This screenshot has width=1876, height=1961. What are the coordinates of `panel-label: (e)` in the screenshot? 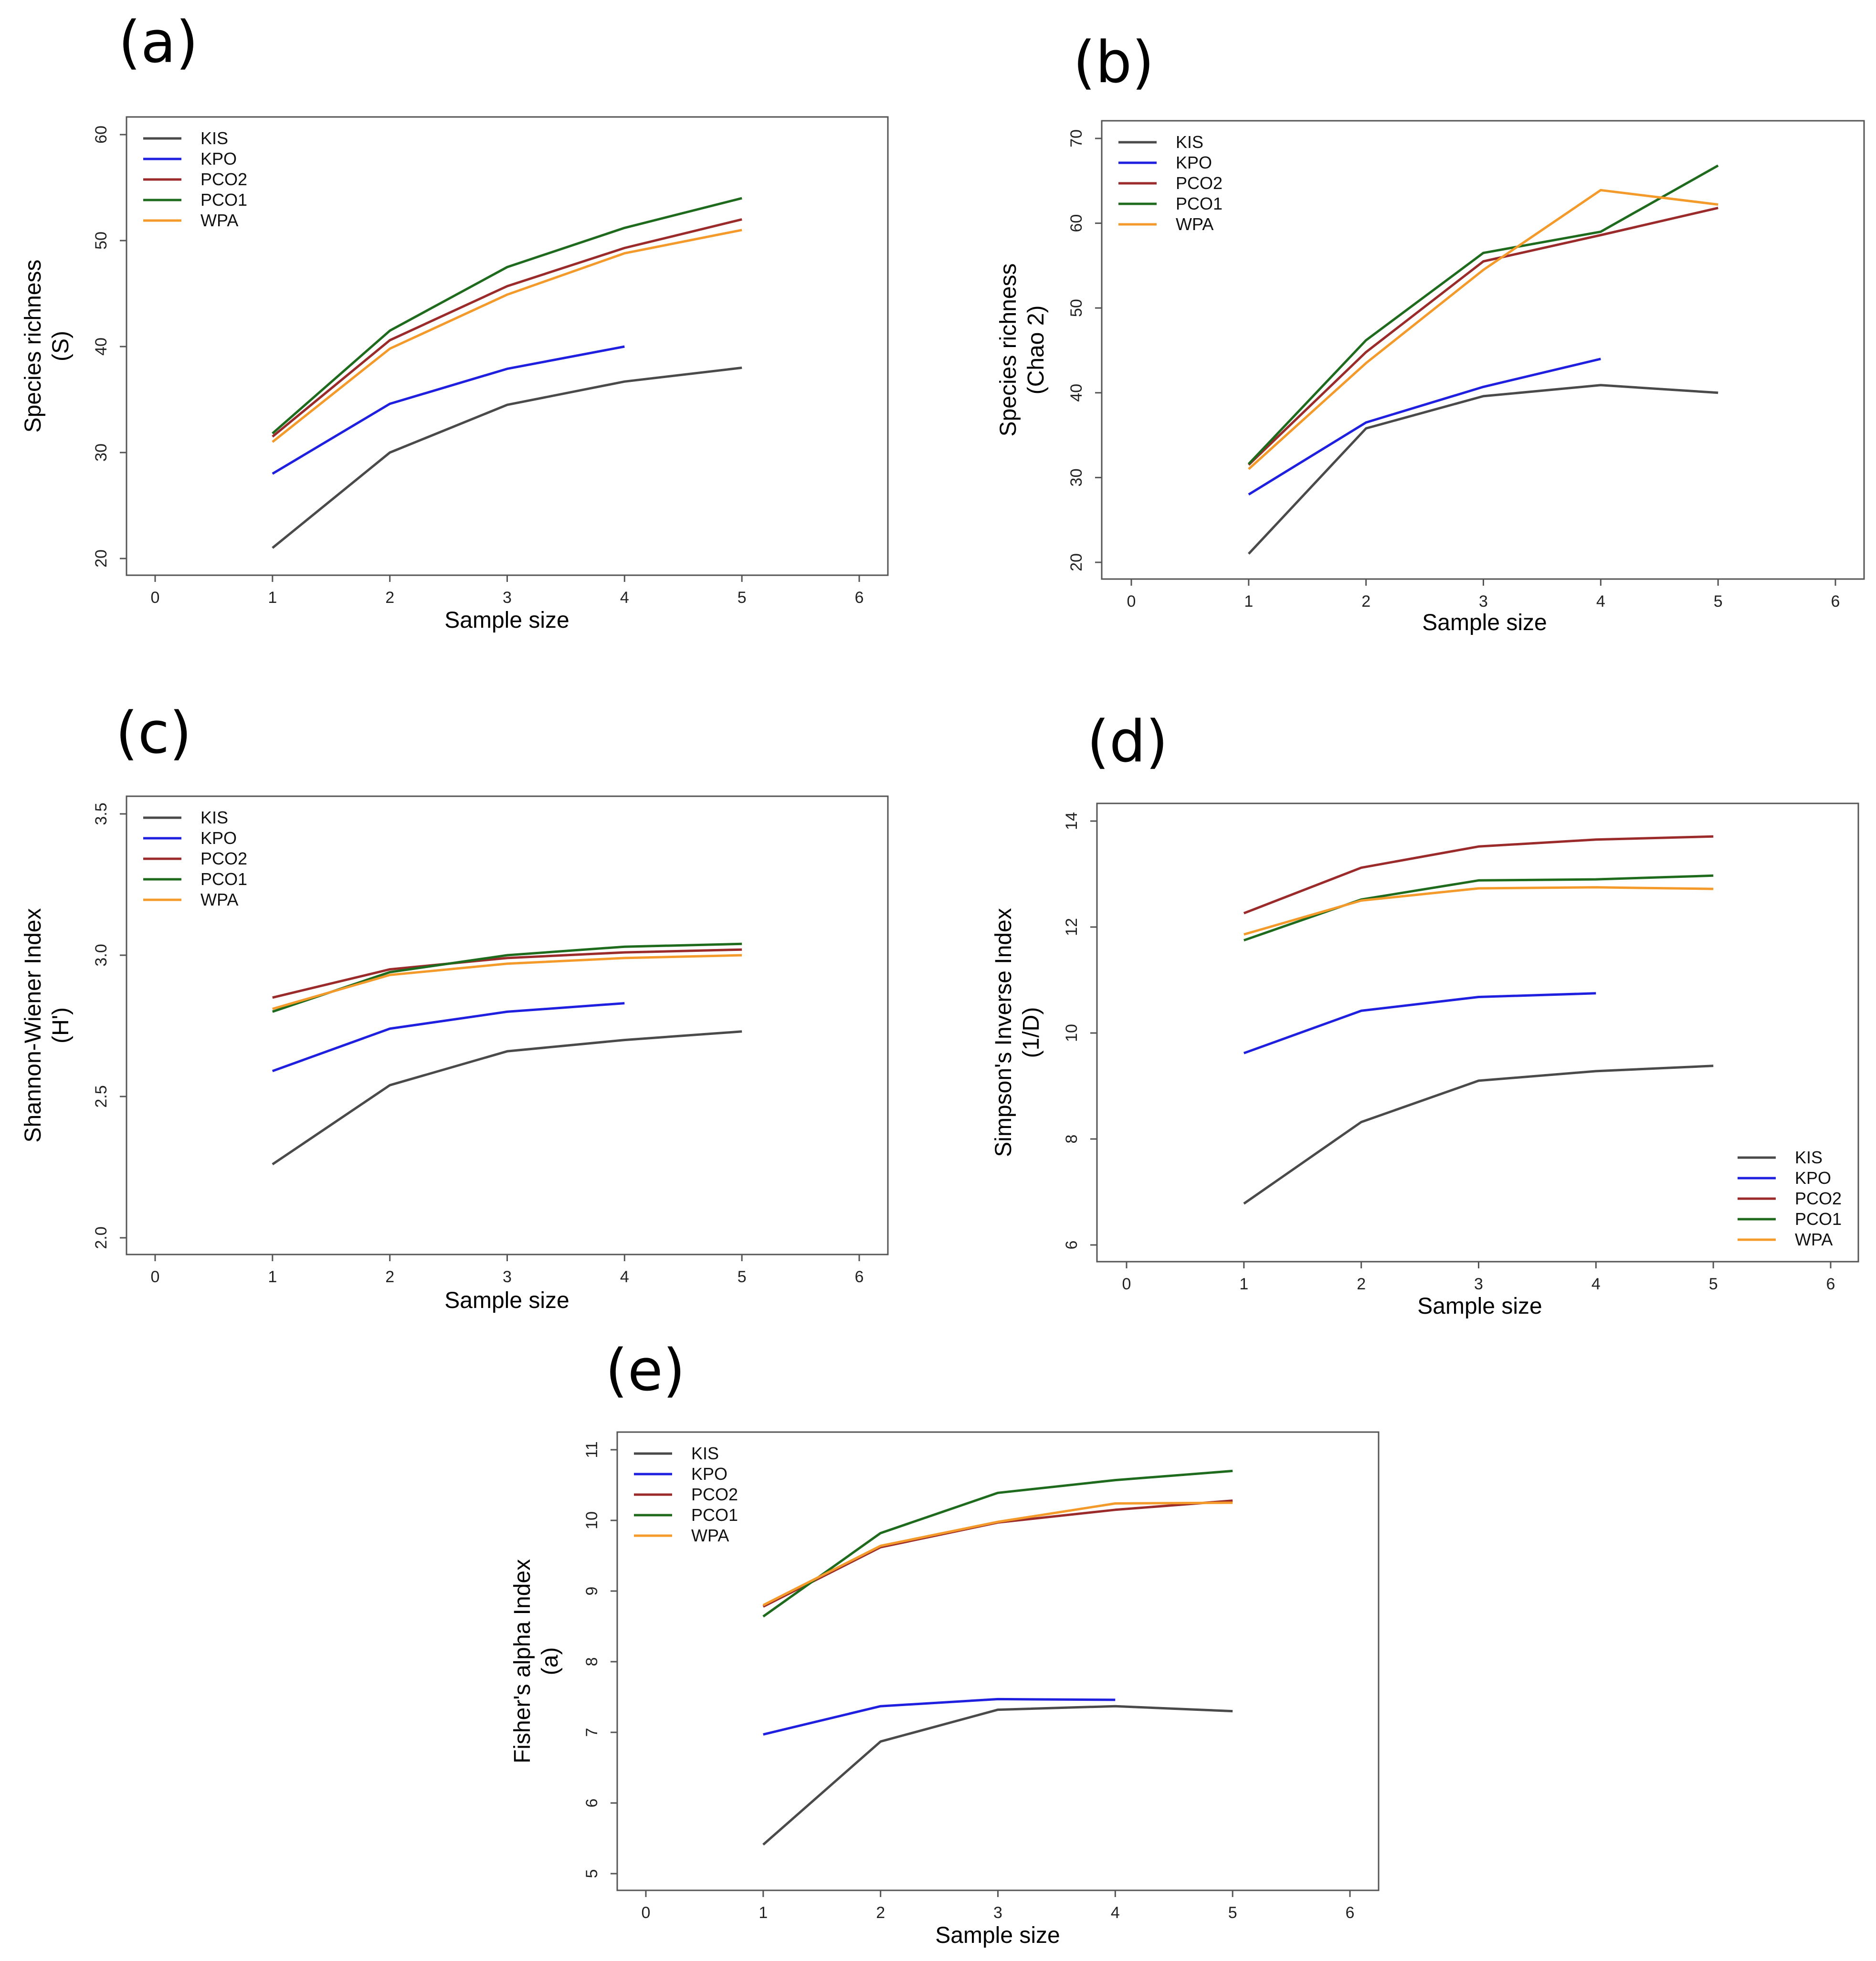 It's located at (645, 1371).